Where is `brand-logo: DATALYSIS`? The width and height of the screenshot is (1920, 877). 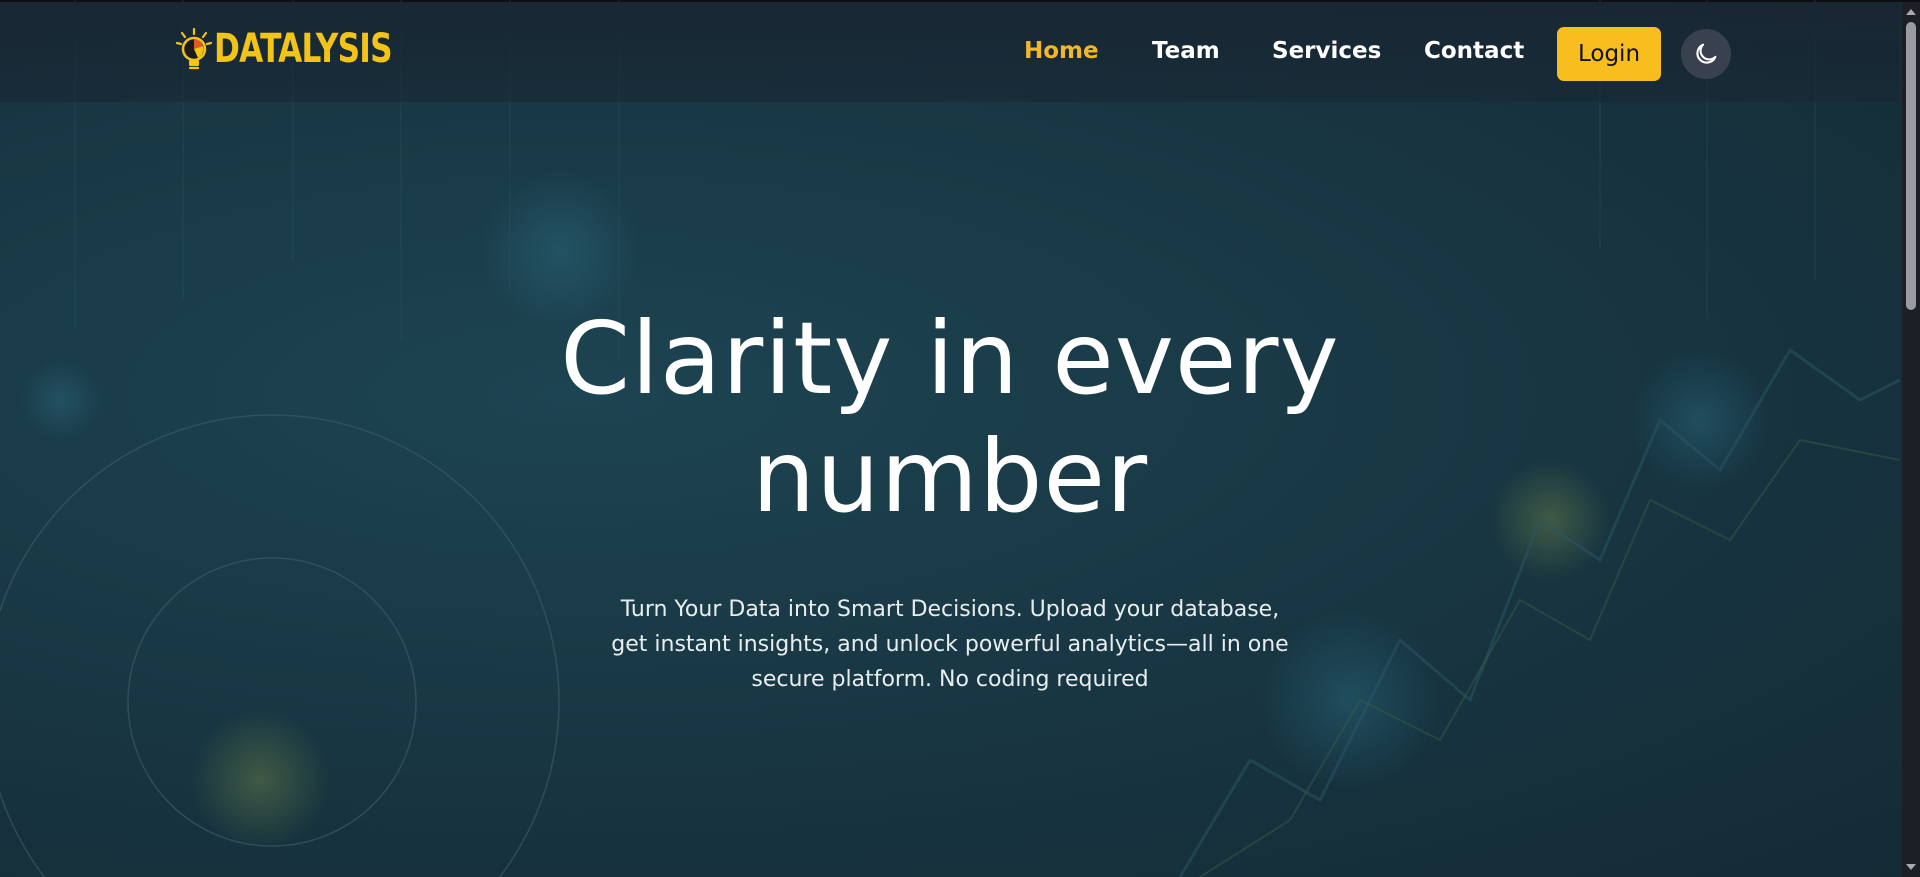
brand-logo: DATALYSIS is located at coordinates (308, 49).